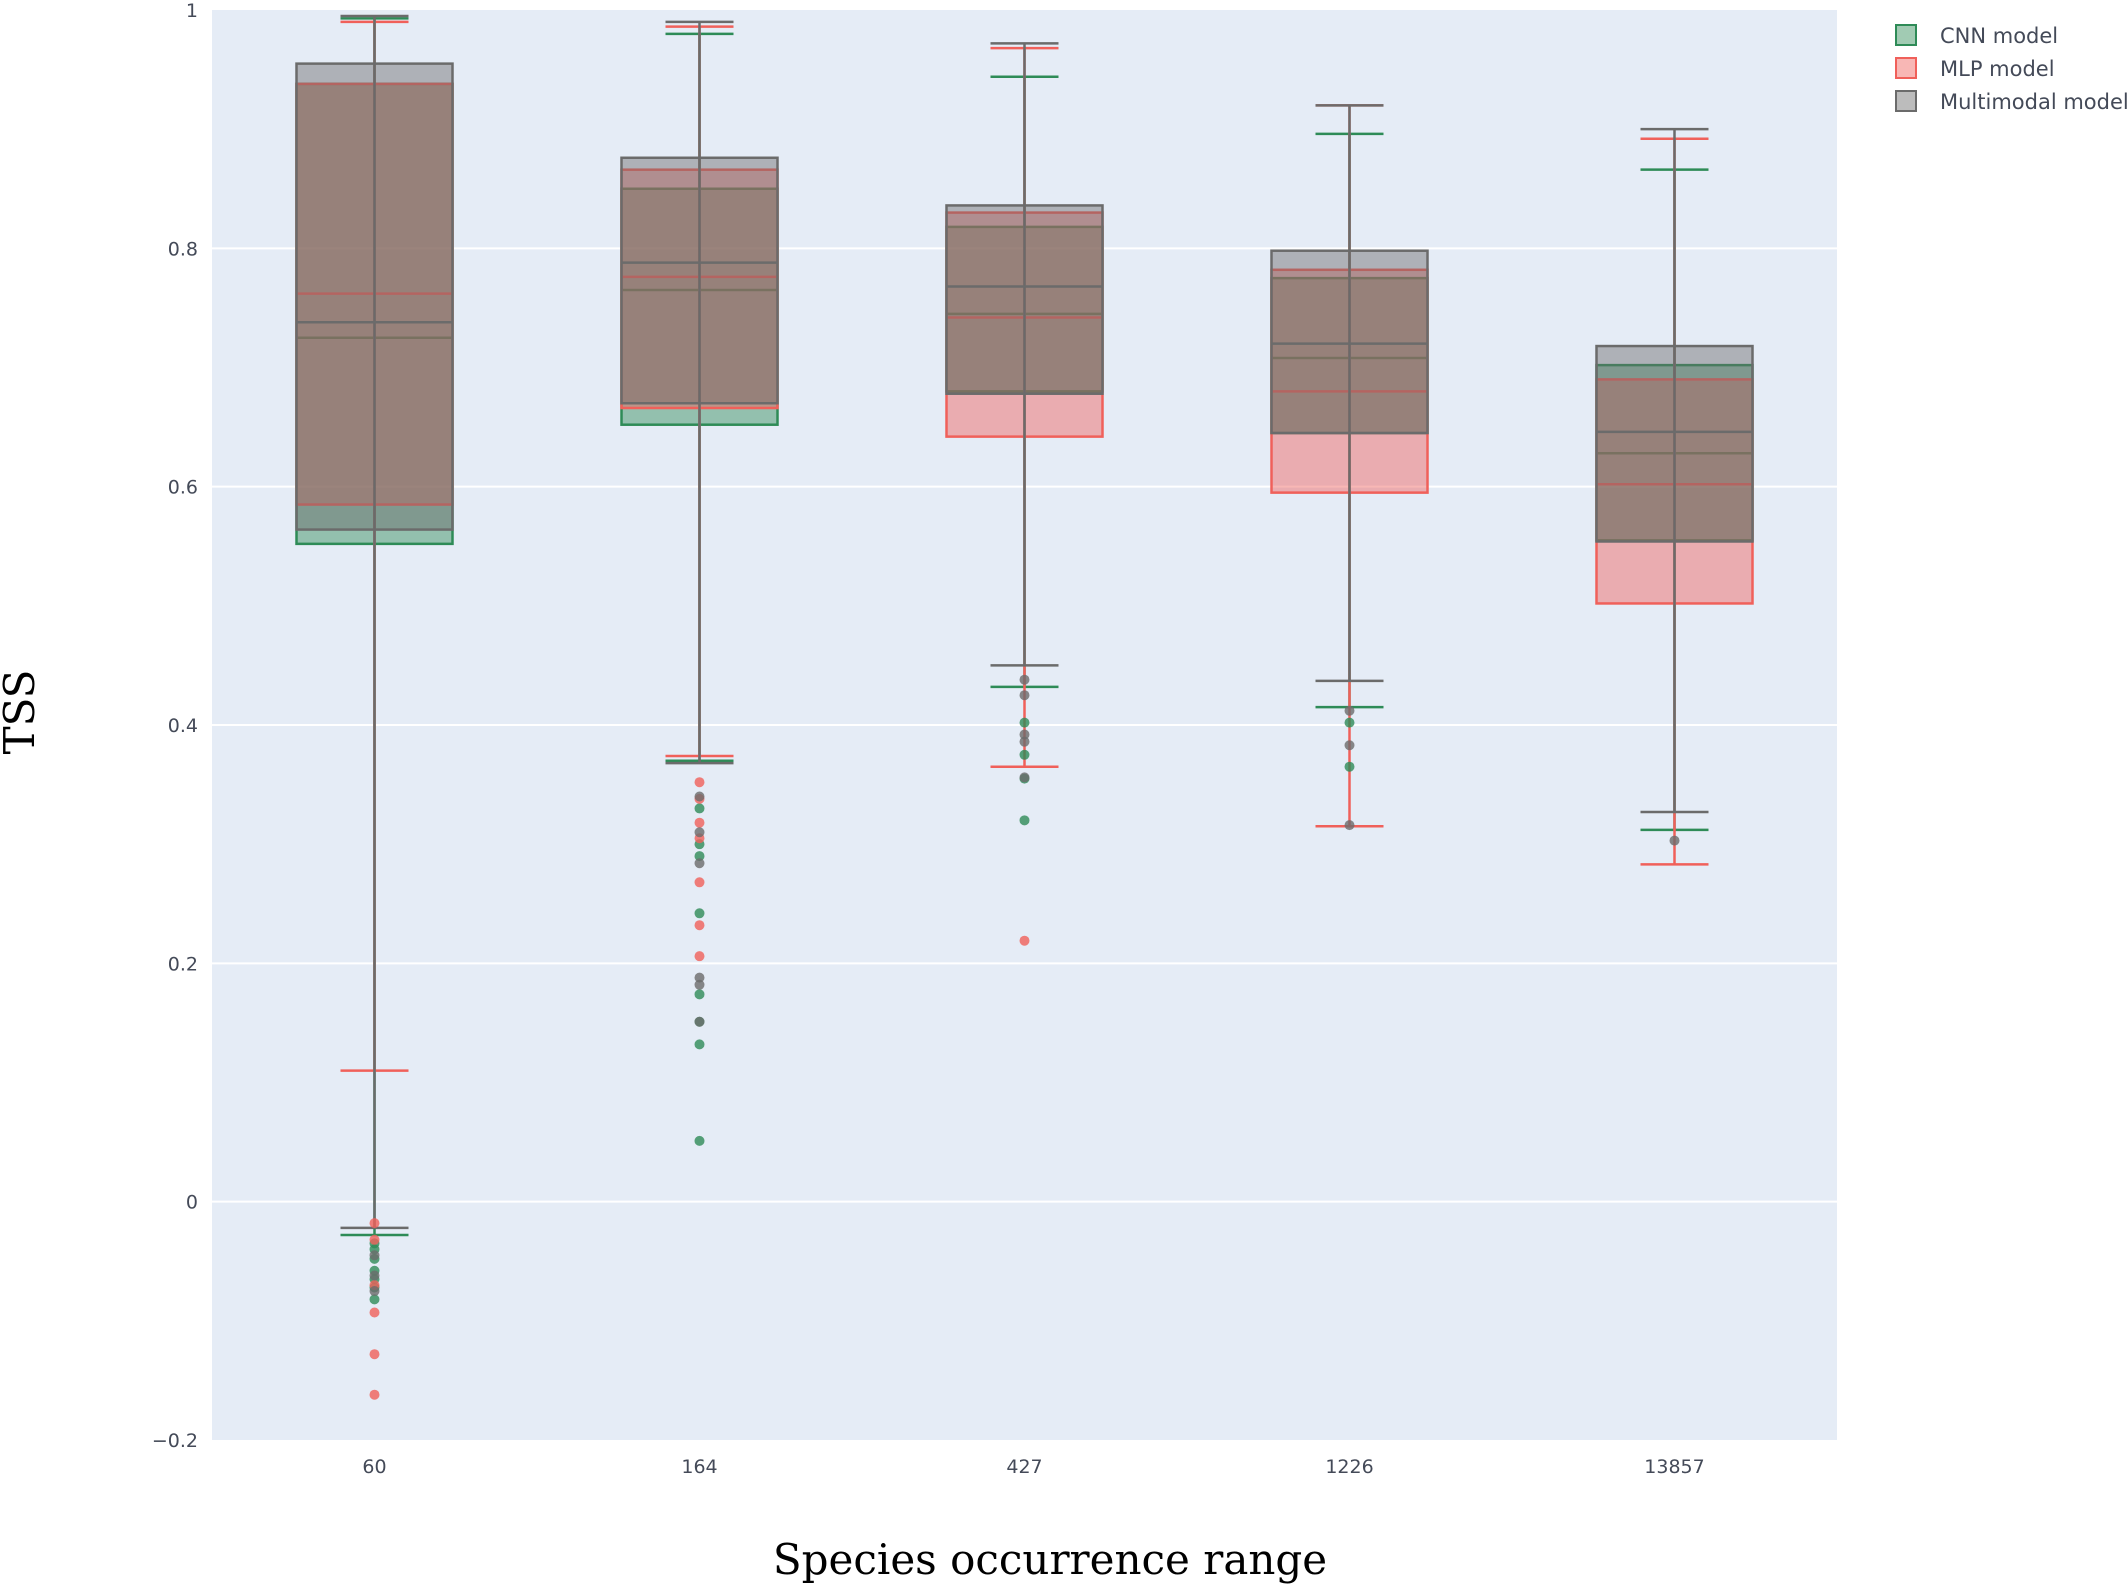 The height and width of the screenshot is (1587, 2128). What do you see at coordinates (1999, 36) in the screenshot?
I see `legend-label: CNN model` at bounding box center [1999, 36].